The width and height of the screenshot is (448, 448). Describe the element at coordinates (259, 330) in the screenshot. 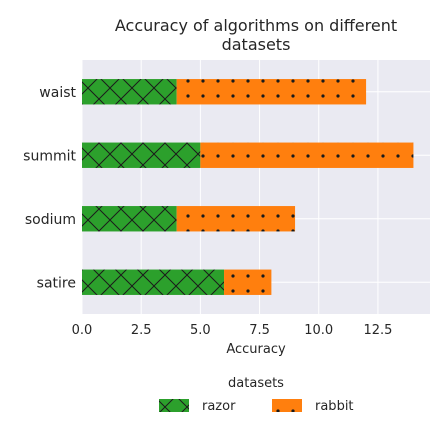

I see `x-tick-label-3: 7.5` at that location.